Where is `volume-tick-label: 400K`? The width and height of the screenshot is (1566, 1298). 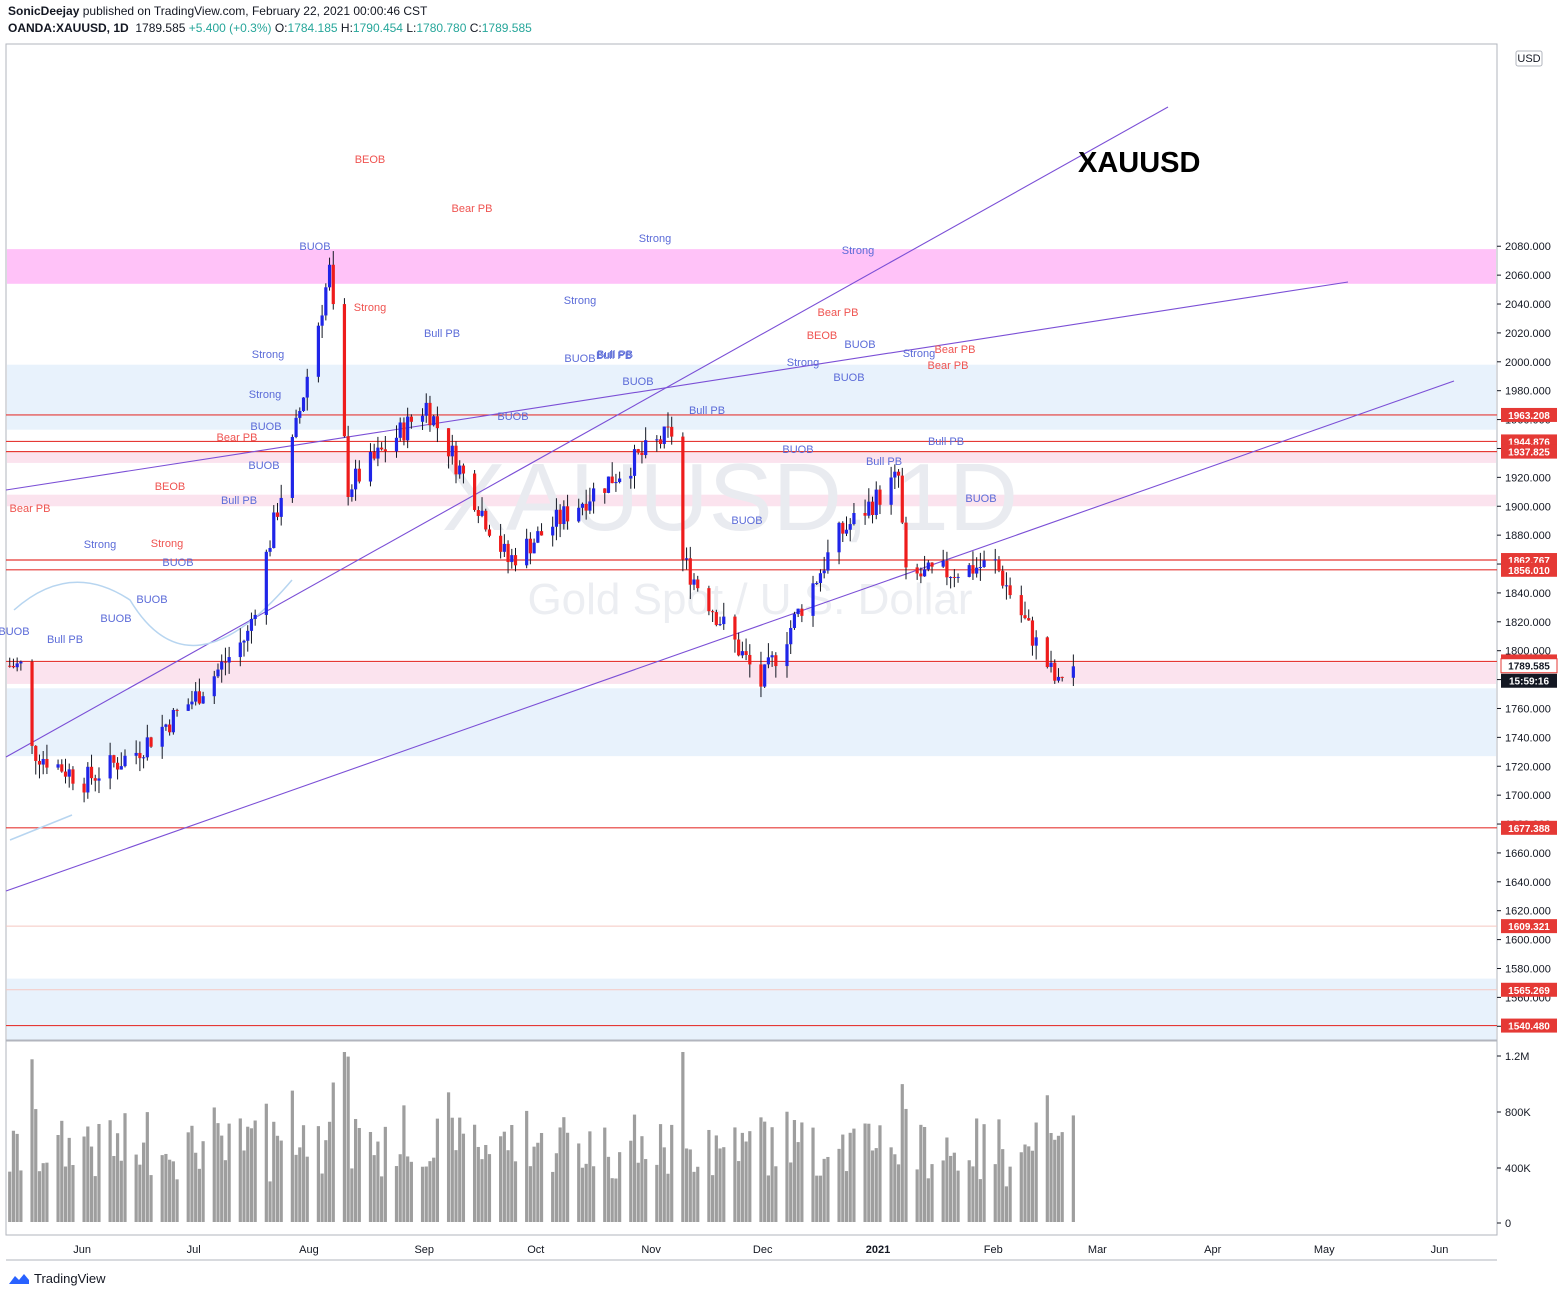
volume-tick-label: 400K is located at coordinates (1518, 1169).